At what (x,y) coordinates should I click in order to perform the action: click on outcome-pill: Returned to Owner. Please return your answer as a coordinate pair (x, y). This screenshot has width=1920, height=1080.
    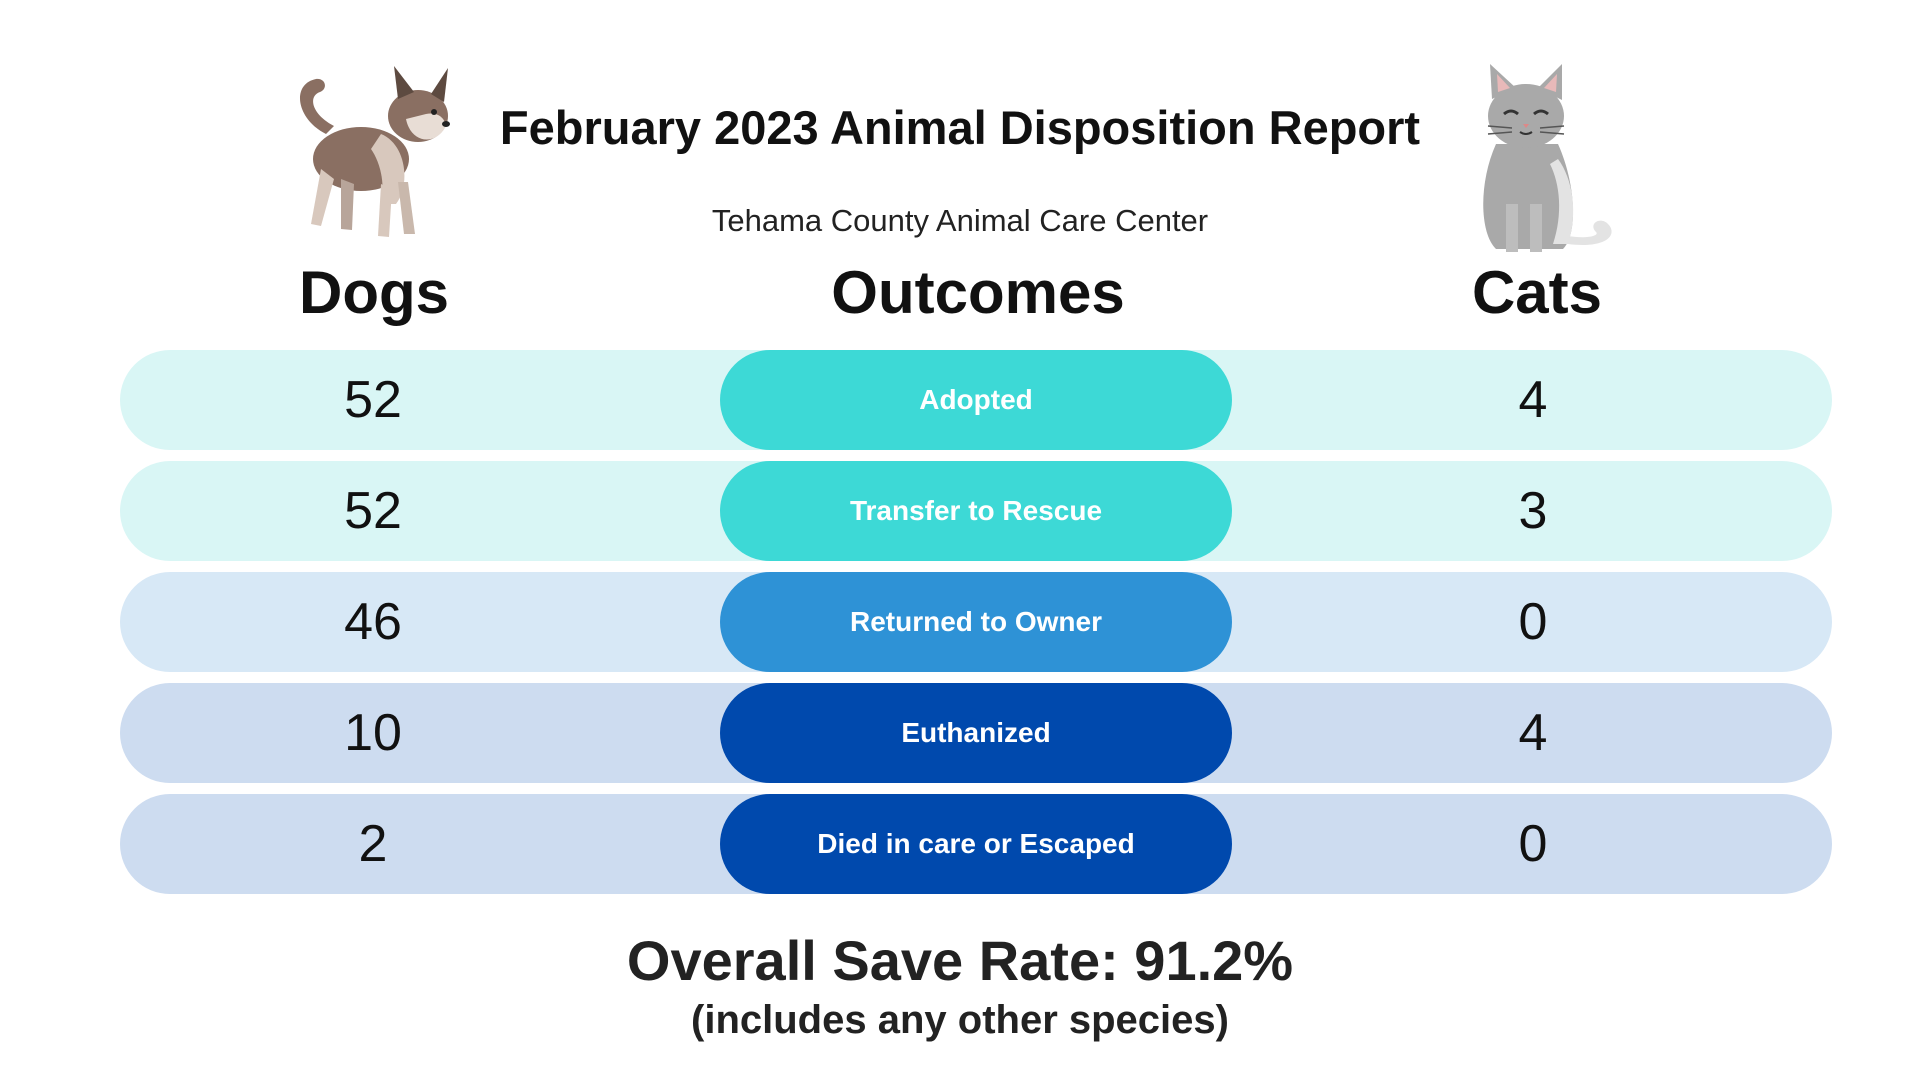
    Looking at the image, I should click on (976, 622).